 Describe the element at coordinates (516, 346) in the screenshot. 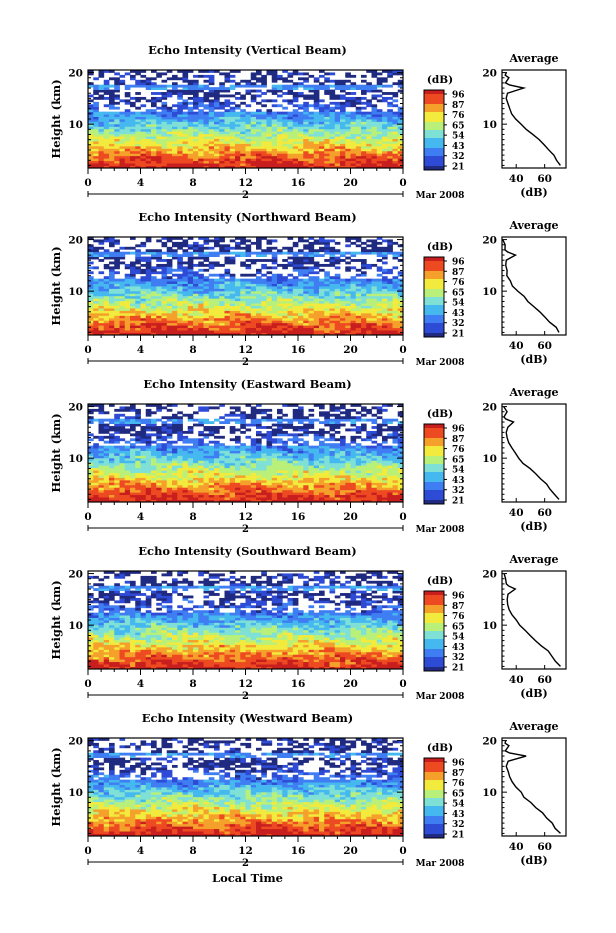

I see `profile-x-tick-label: 40` at that location.